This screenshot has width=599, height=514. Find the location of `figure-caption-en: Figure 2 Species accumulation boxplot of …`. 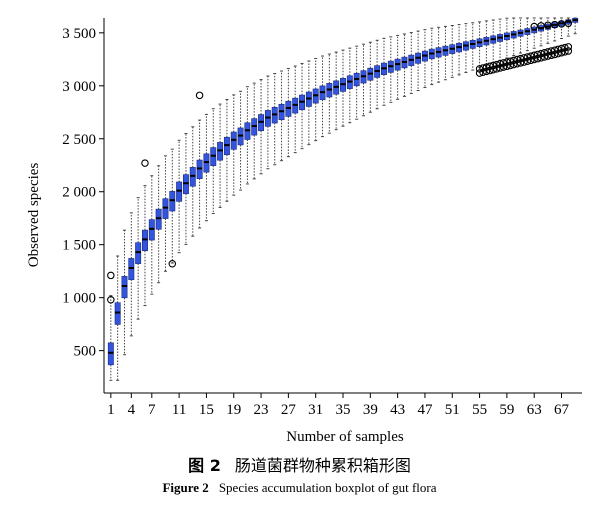

figure-caption-en: Figure 2 Species accumulation boxplot of … is located at coordinates (299, 488).